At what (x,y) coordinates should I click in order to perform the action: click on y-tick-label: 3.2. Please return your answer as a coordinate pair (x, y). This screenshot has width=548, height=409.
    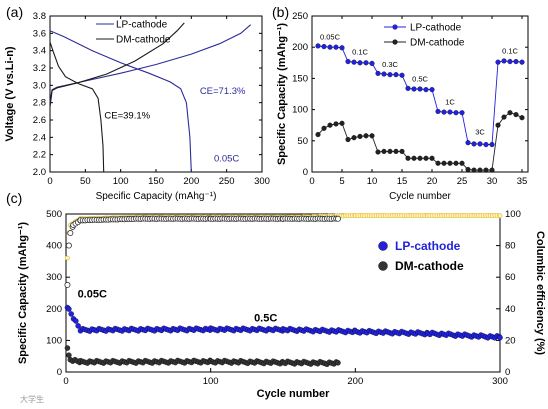
    Looking at the image, I should click on (39, 68).